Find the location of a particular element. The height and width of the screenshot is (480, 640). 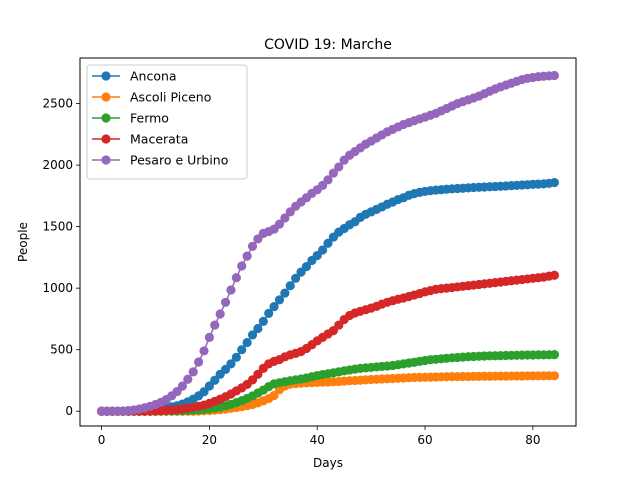

legend-label: Fermo is located at coordinates (149, 118).